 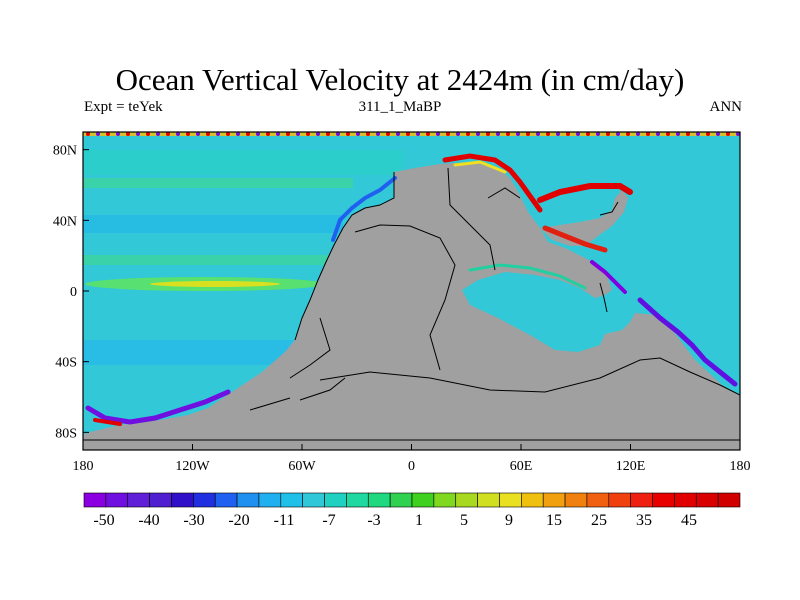 What do you see at coordinates (302, 466) in the screenshot?
I see `lon-tick-label: 60W` at bounding box center [302, 466].